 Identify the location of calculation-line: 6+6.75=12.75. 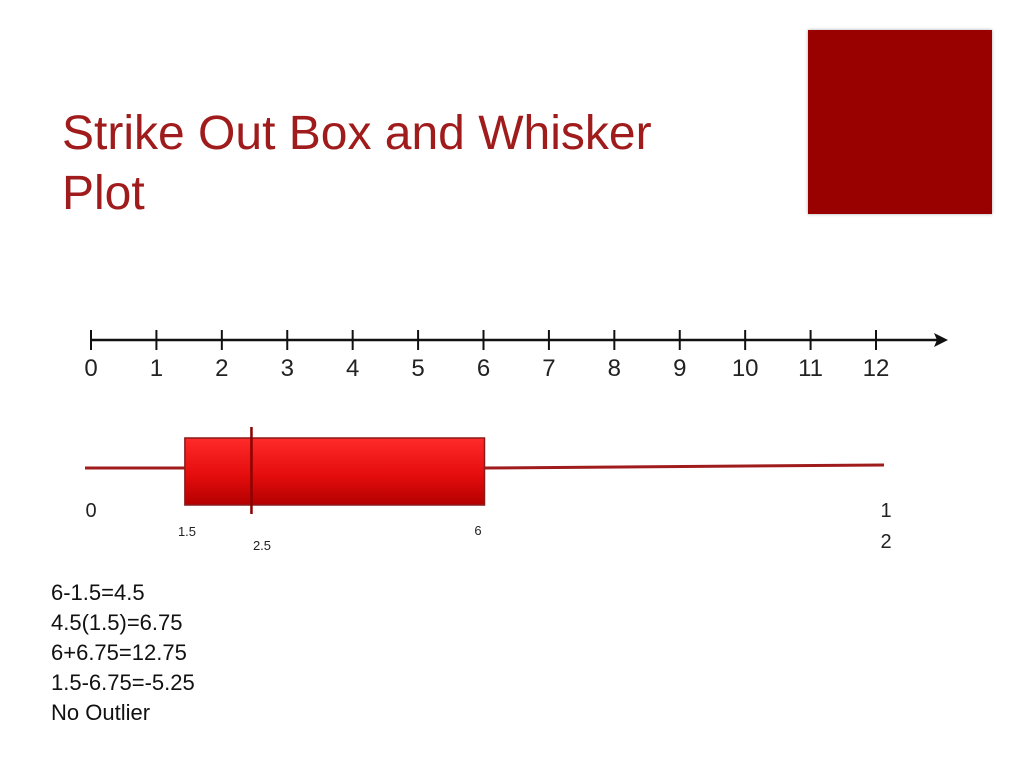
(119, 652).